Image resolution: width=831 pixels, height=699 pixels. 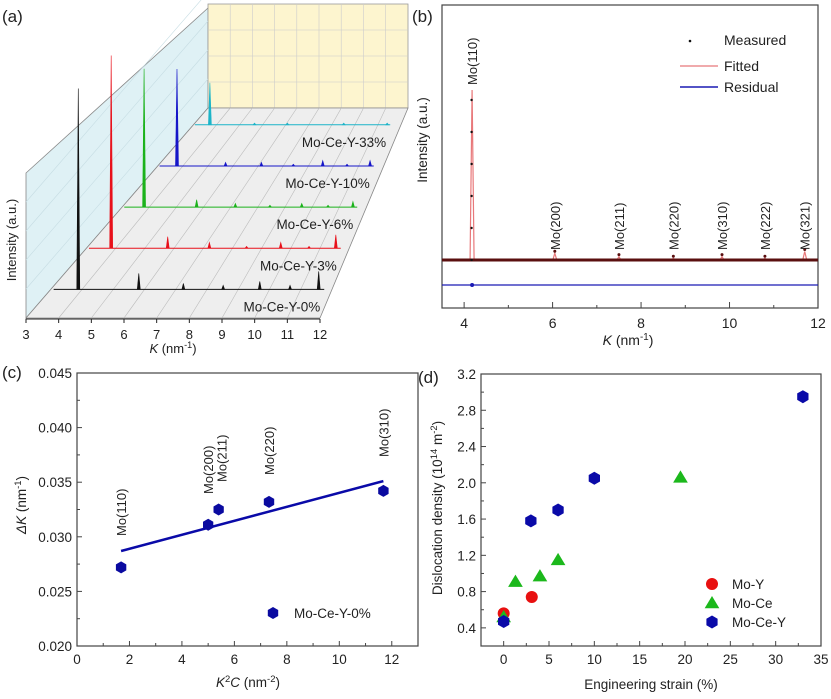 What do you see at coordinates (472, 285) in the screenshot?
I see `residual-marker` at bounding box center [472, 285].